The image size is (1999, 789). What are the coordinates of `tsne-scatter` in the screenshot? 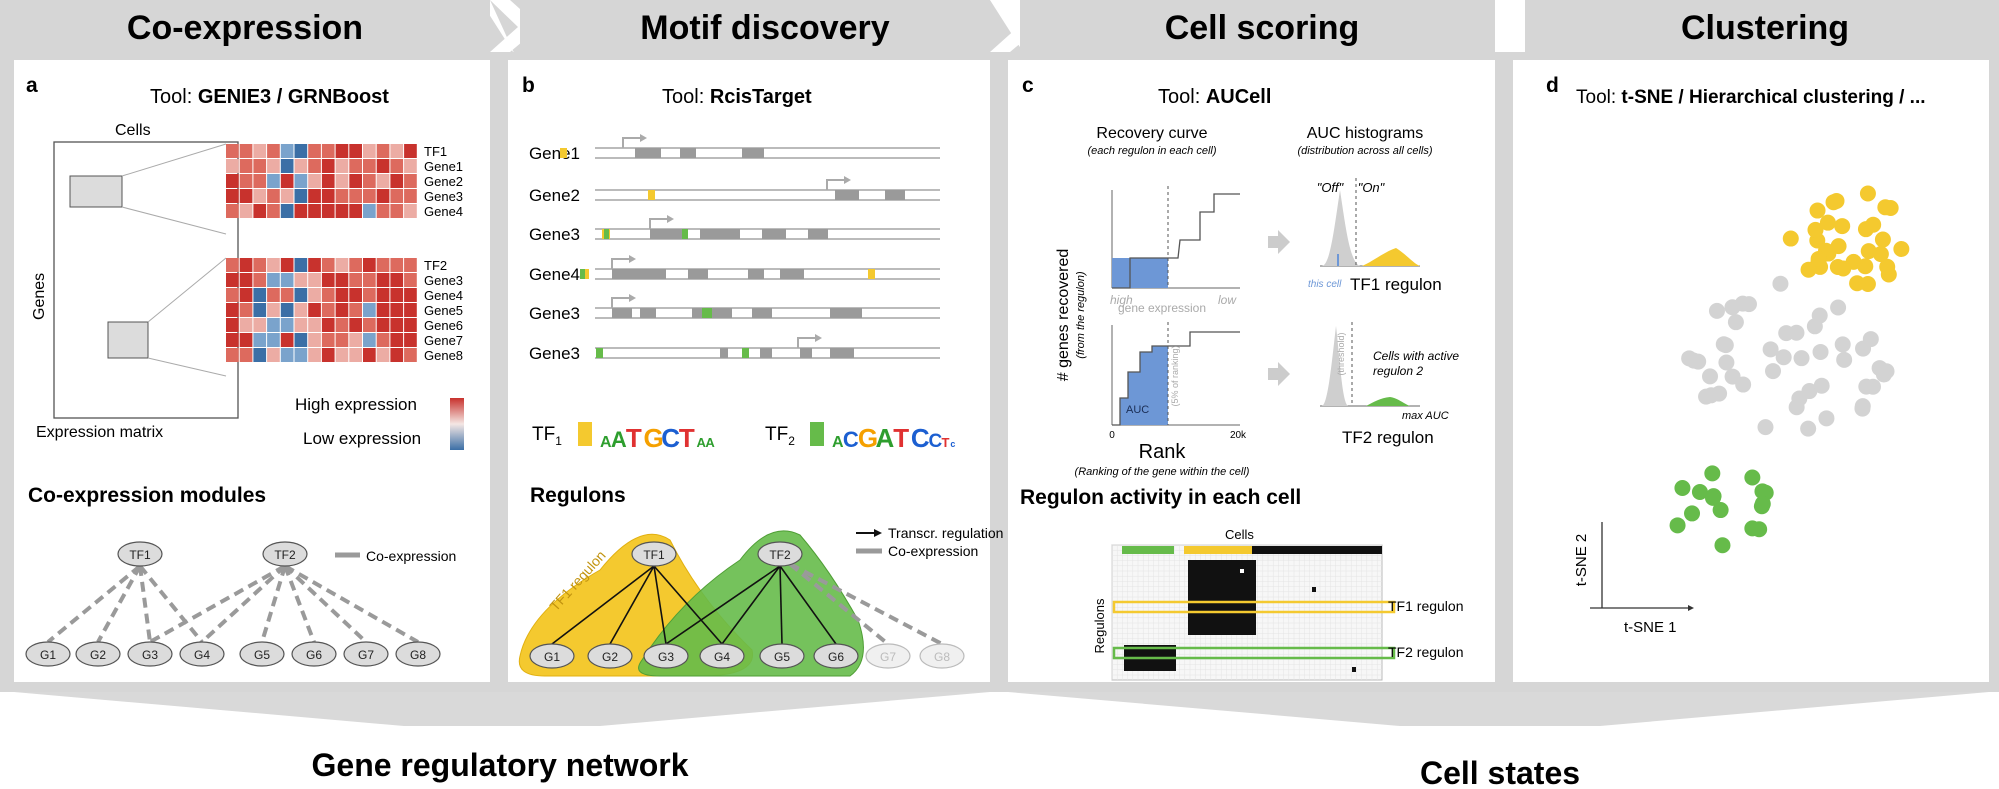 It's located at (1789, 369).